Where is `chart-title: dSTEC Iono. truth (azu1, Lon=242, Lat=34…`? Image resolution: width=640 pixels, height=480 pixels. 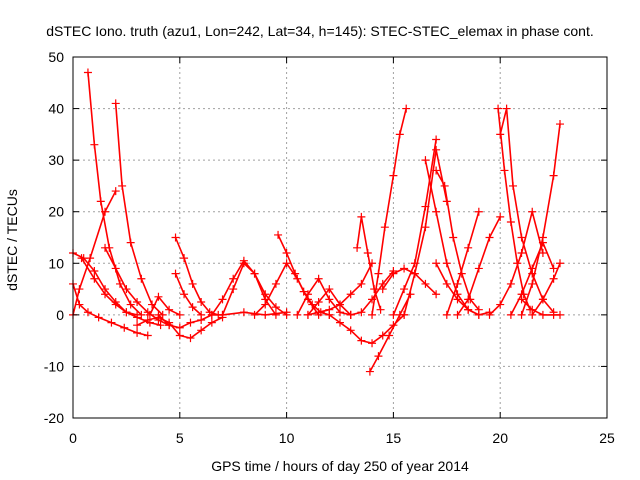 chart-title: dSTEC Iono. truth (azu1, Lon=242, Lat=34… is located at coordinates (319, 31).